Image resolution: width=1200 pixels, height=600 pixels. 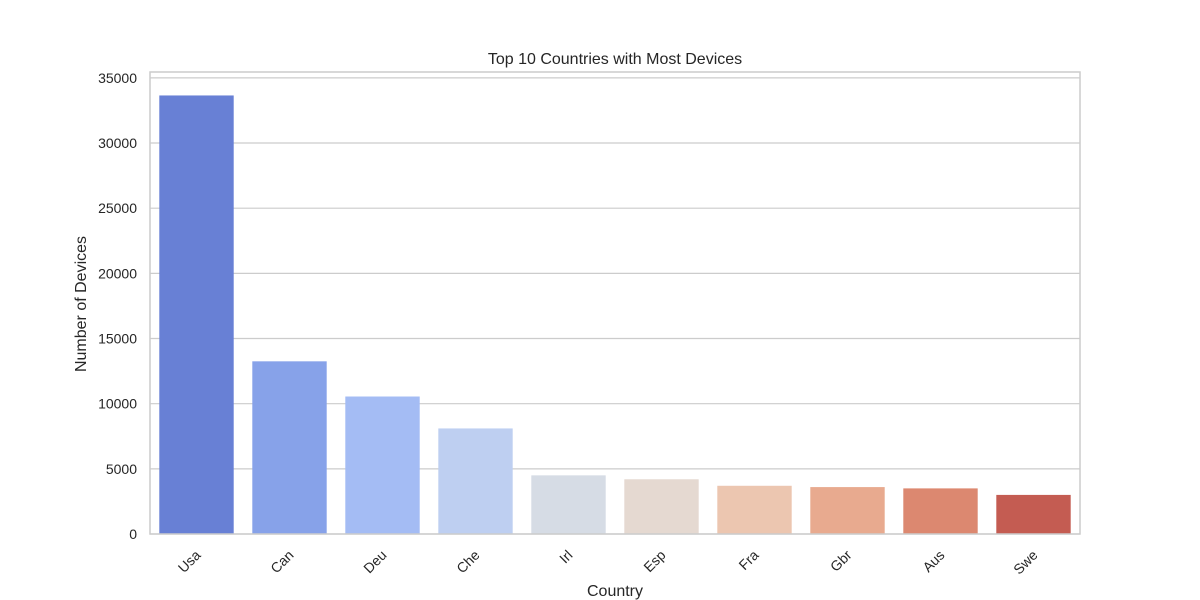 What do you see at coordinates (568, 504) in the screenshot?
I see `bar-irl` at bounding box center [568, 504].